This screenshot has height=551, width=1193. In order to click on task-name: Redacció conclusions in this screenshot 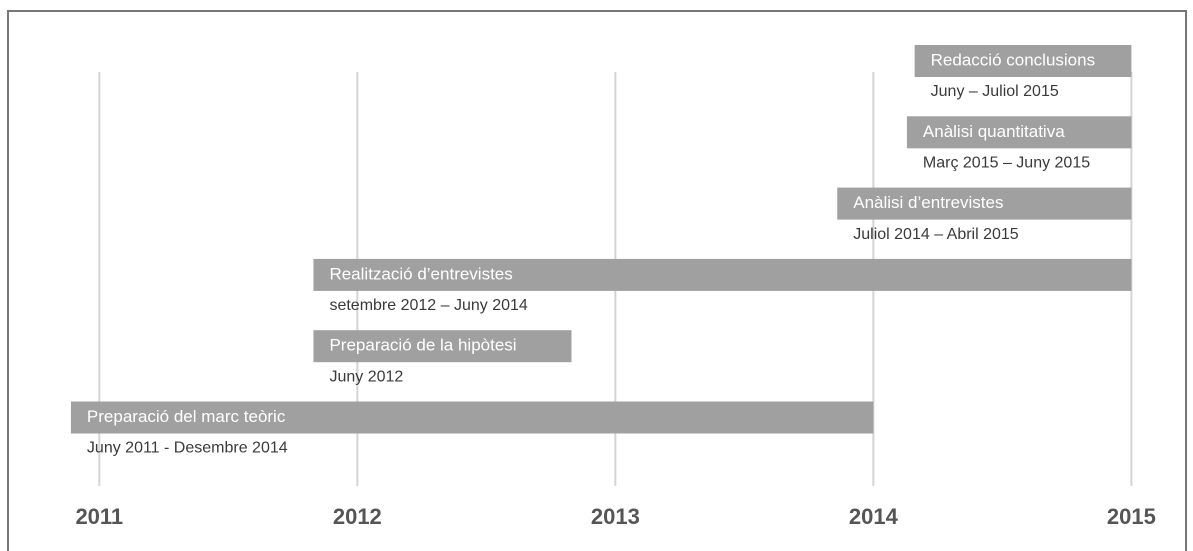, I will do `click(1013, 59)`.